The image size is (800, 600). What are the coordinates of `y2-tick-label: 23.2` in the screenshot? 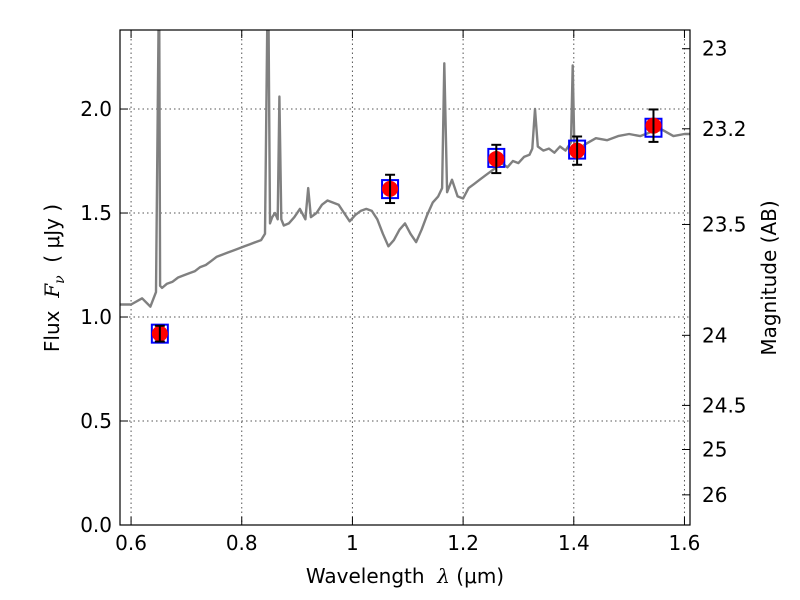 It's located at (724, 129).